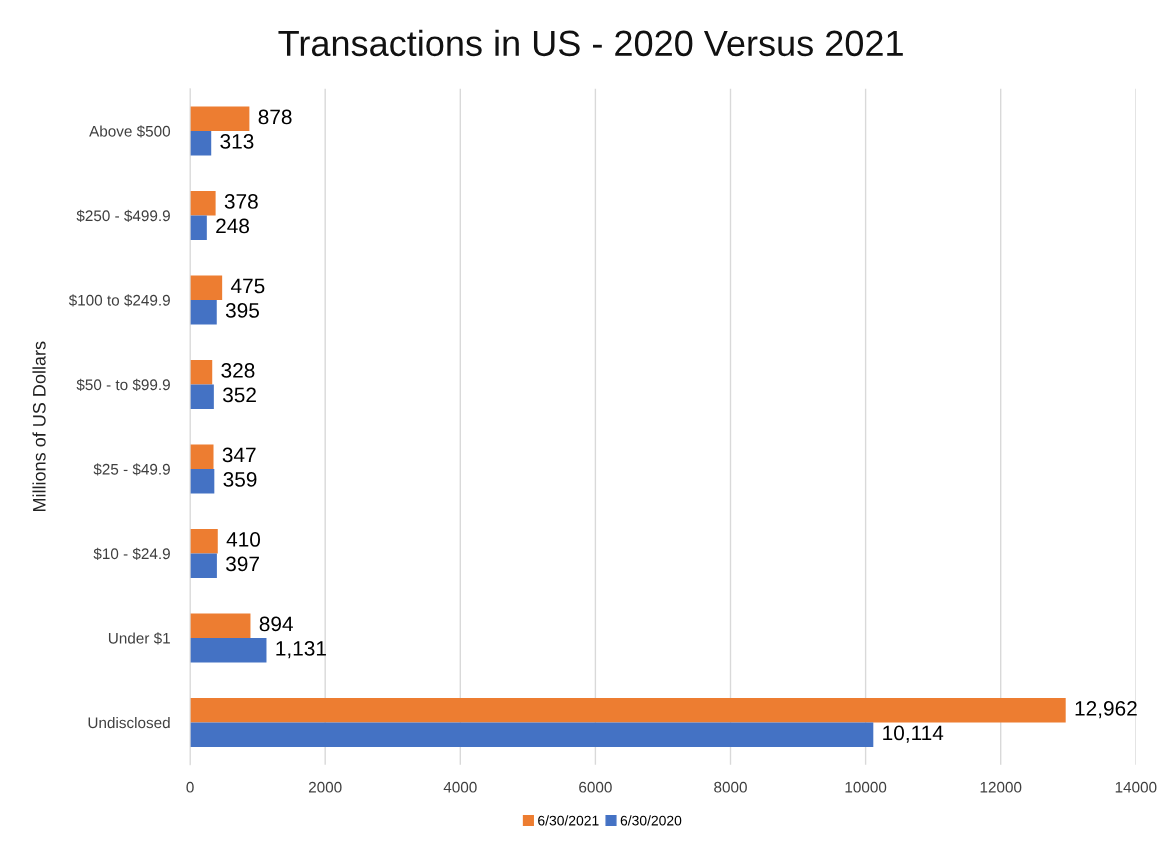  I want to click on y-axis-title: Millions of US Dollars, so click(39, 426).